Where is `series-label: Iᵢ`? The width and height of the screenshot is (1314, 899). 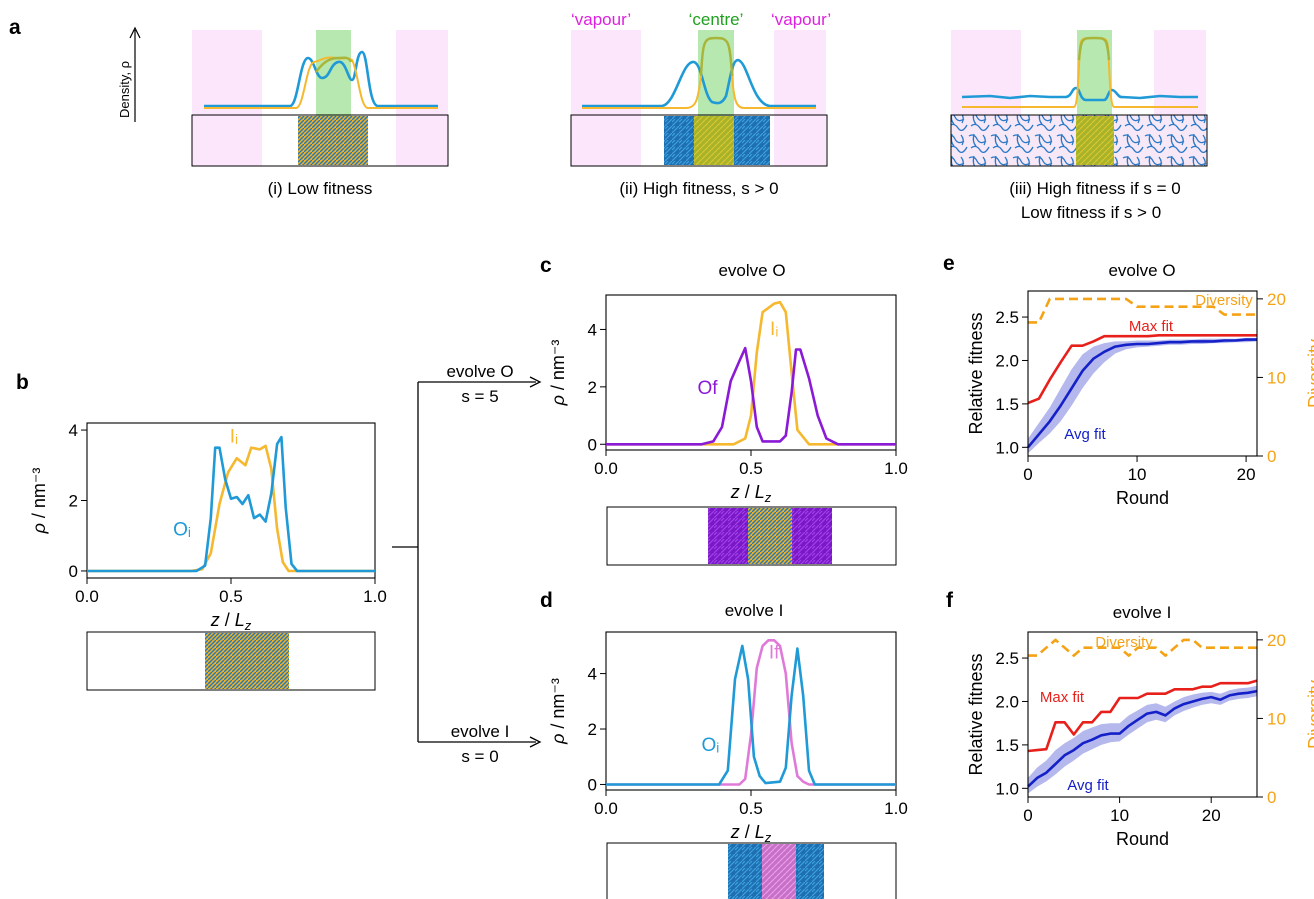 series-label: Iᵢ is located at coordinates (774, 329).